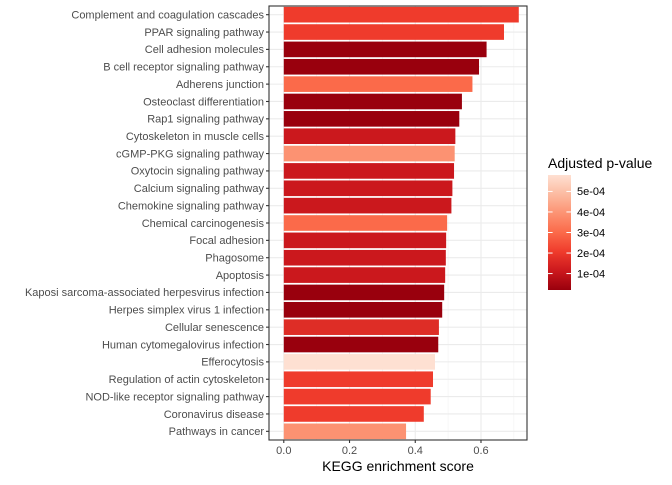  Describe the element at coordinates (398, 466) in the screenshot. I see `x-axis-title: KEGG enrichment score` at that location.